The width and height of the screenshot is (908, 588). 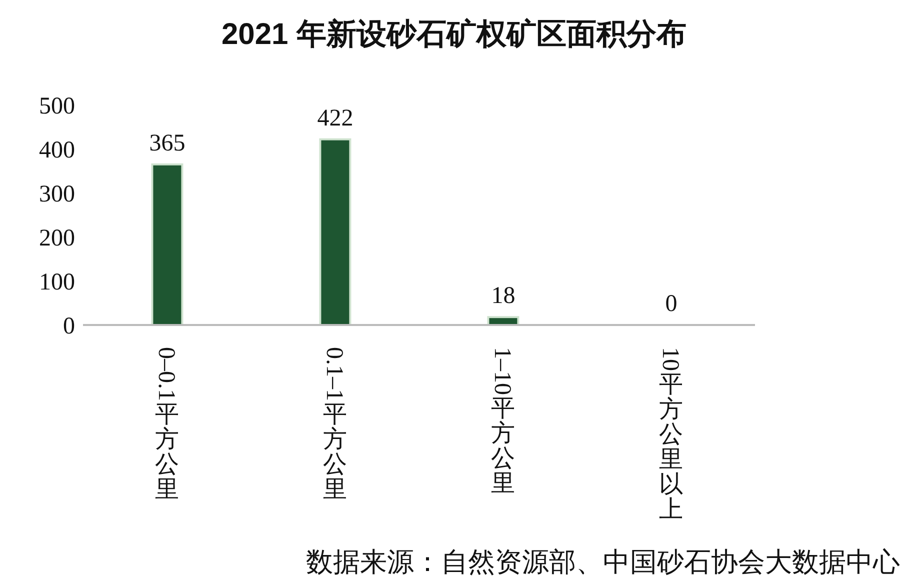 I want to click on data-label: 0, so click(x=671, y=304).